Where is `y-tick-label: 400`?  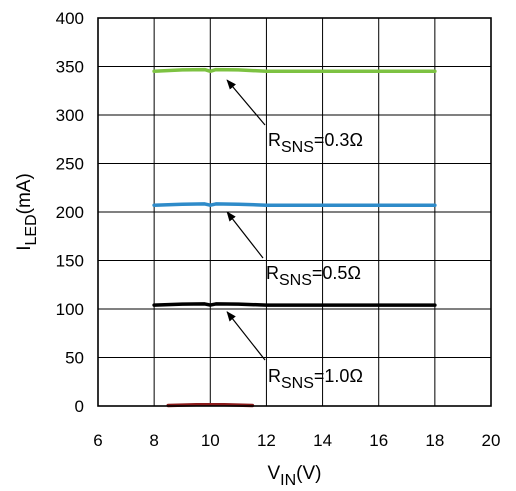
y-tick-label: 400 is located at coordinates (70, 18).